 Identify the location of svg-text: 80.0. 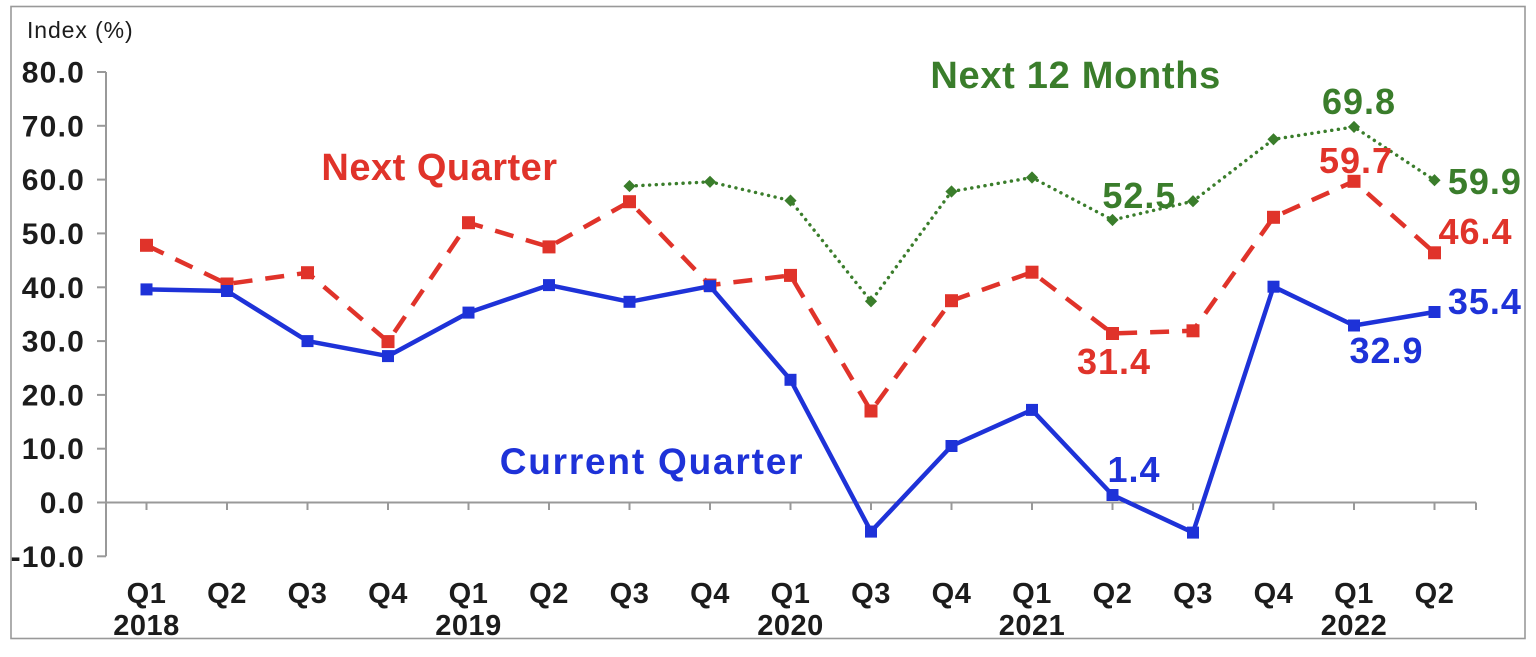
(53, 73).